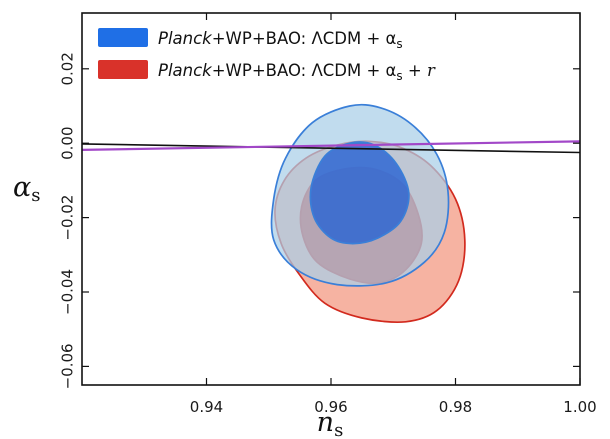 The height and width of the screenshot is (439, 610). What do you see at coordinates (206, 407) in the screenshot?
I see `x-tick-label: 0.94` at bounding box center [206, 407].